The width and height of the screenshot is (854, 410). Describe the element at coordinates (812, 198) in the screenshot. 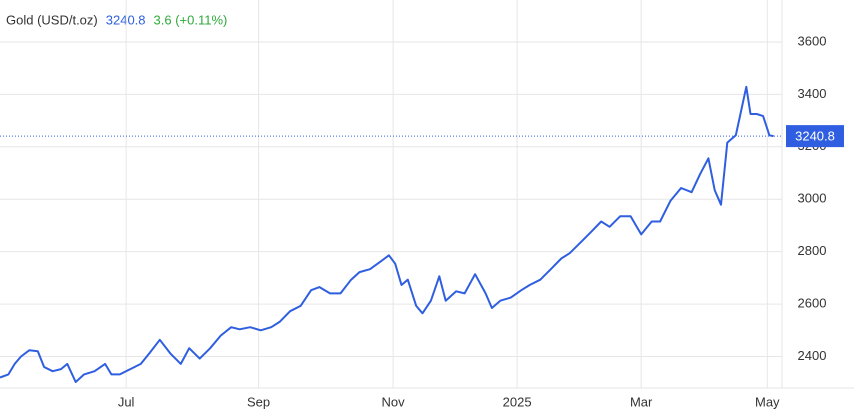

I see `y-tick-label: 3000` at that location.